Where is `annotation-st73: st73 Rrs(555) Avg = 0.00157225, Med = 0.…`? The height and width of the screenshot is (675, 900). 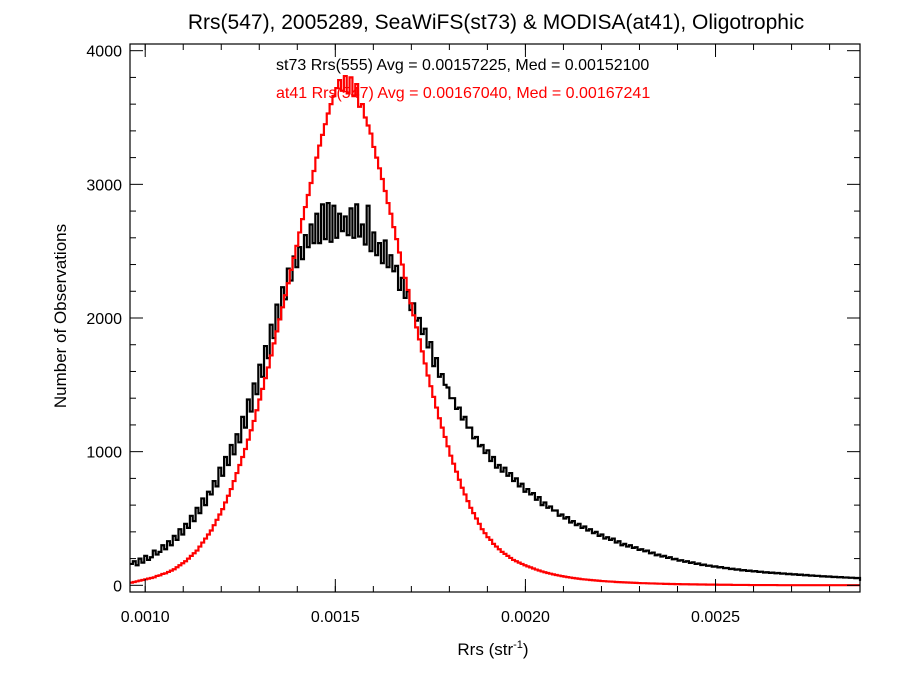 annotation-st73: st73 Rrs(555) Avg = 0.00157225, Med = 0.… is located at coordinates (462, 65).